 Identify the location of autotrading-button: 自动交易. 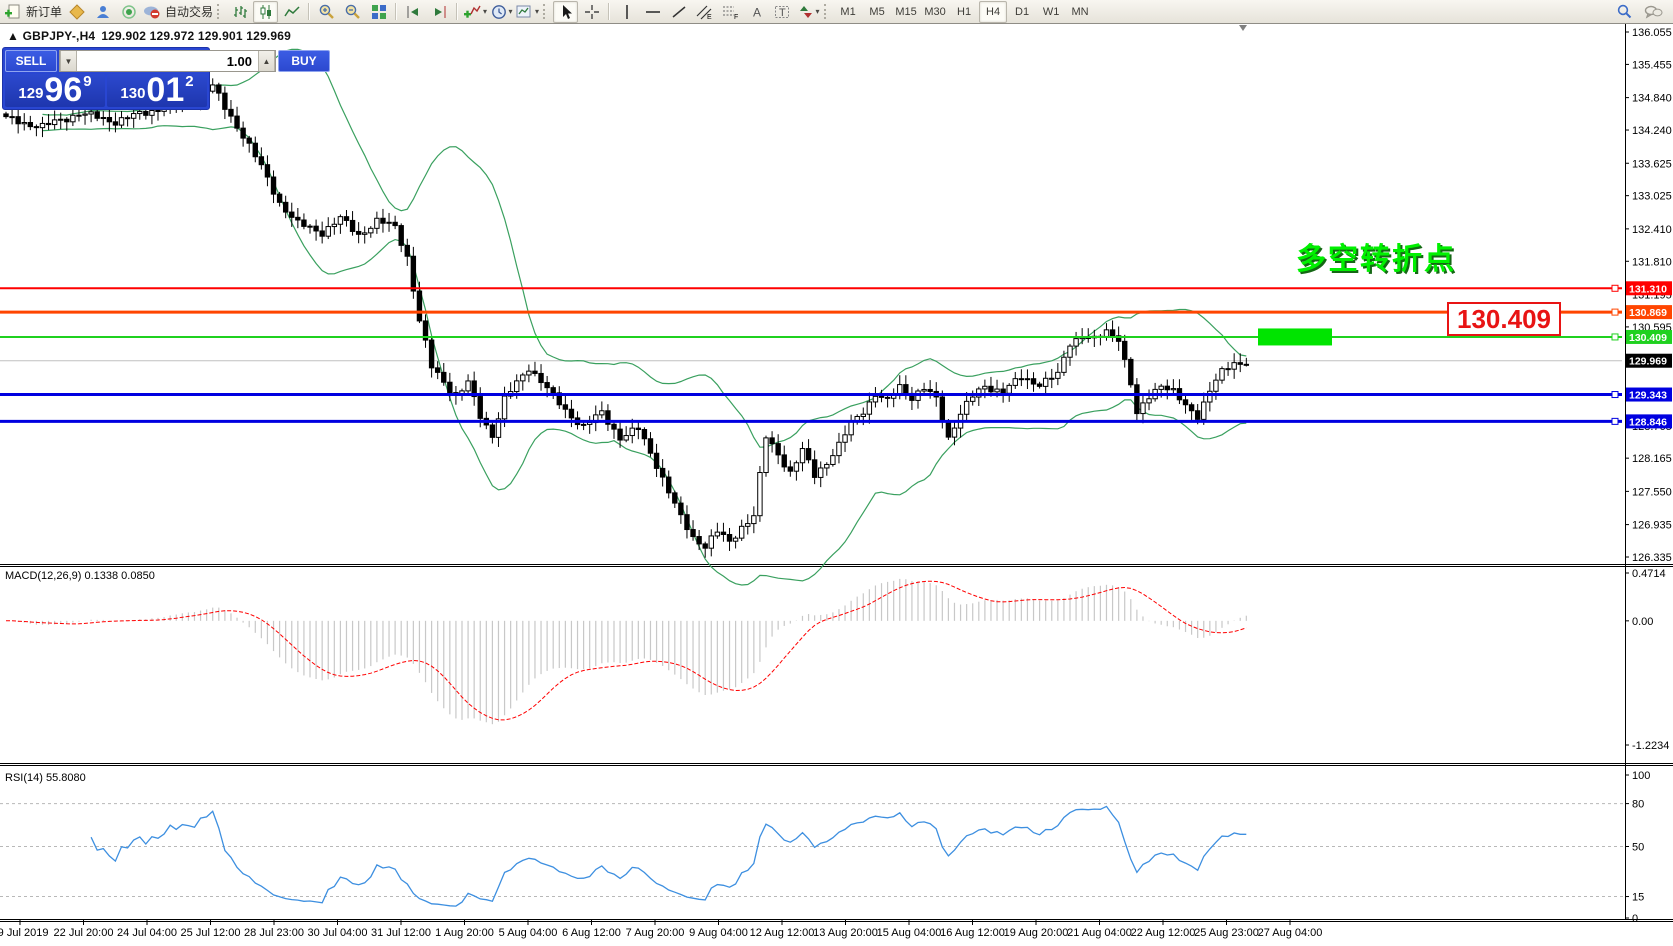
(178, 12).